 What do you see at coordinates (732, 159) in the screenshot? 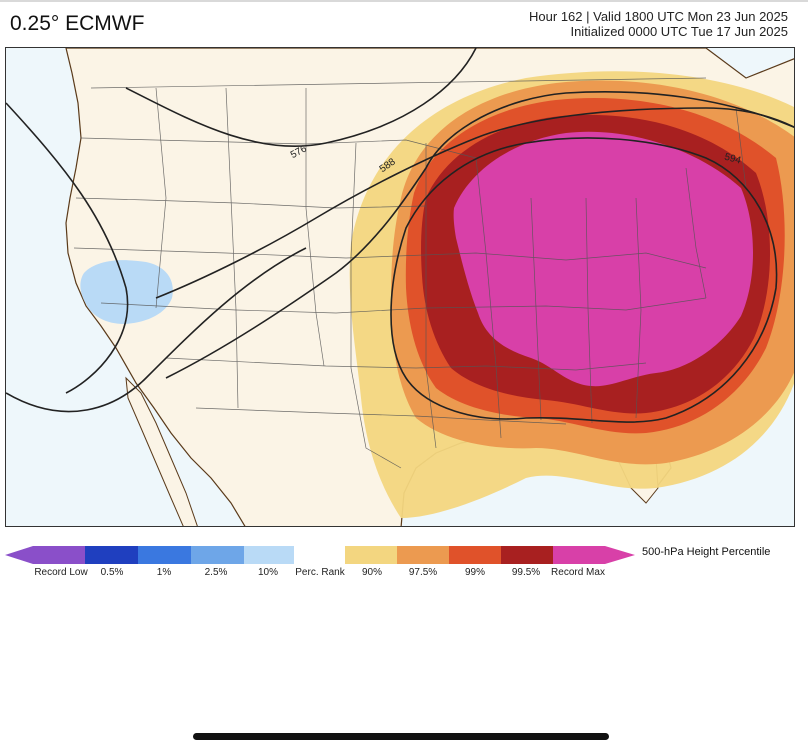
I see `contour-label-594: 594` at bounding box center [732, 159].